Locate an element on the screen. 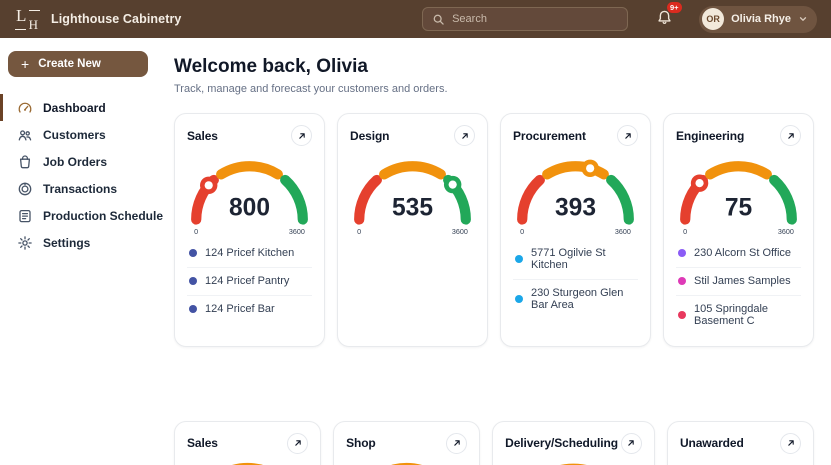 The width and height of the screenshot is (831, 465). legend-label: Stil James Samples is located at coordinates (742, 281).